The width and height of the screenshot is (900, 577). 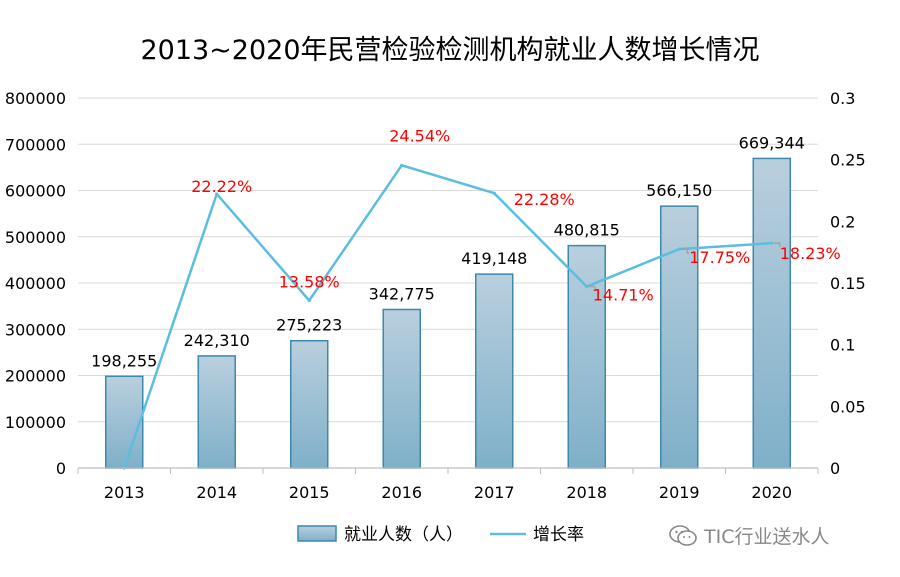 What do you see at coordinates (810, 253) in the screenshot?
I see `line-data-label: 18.23%` at bounding box center [810, 253].